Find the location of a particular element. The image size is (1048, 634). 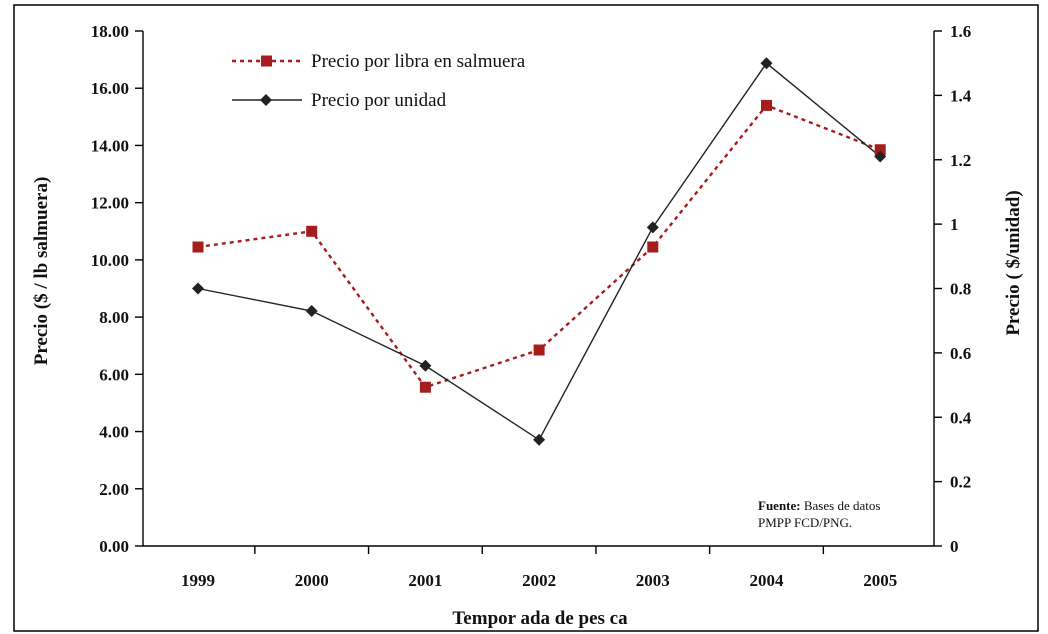

right-tick-label: 0.4 is located at coordinates (961, 417).